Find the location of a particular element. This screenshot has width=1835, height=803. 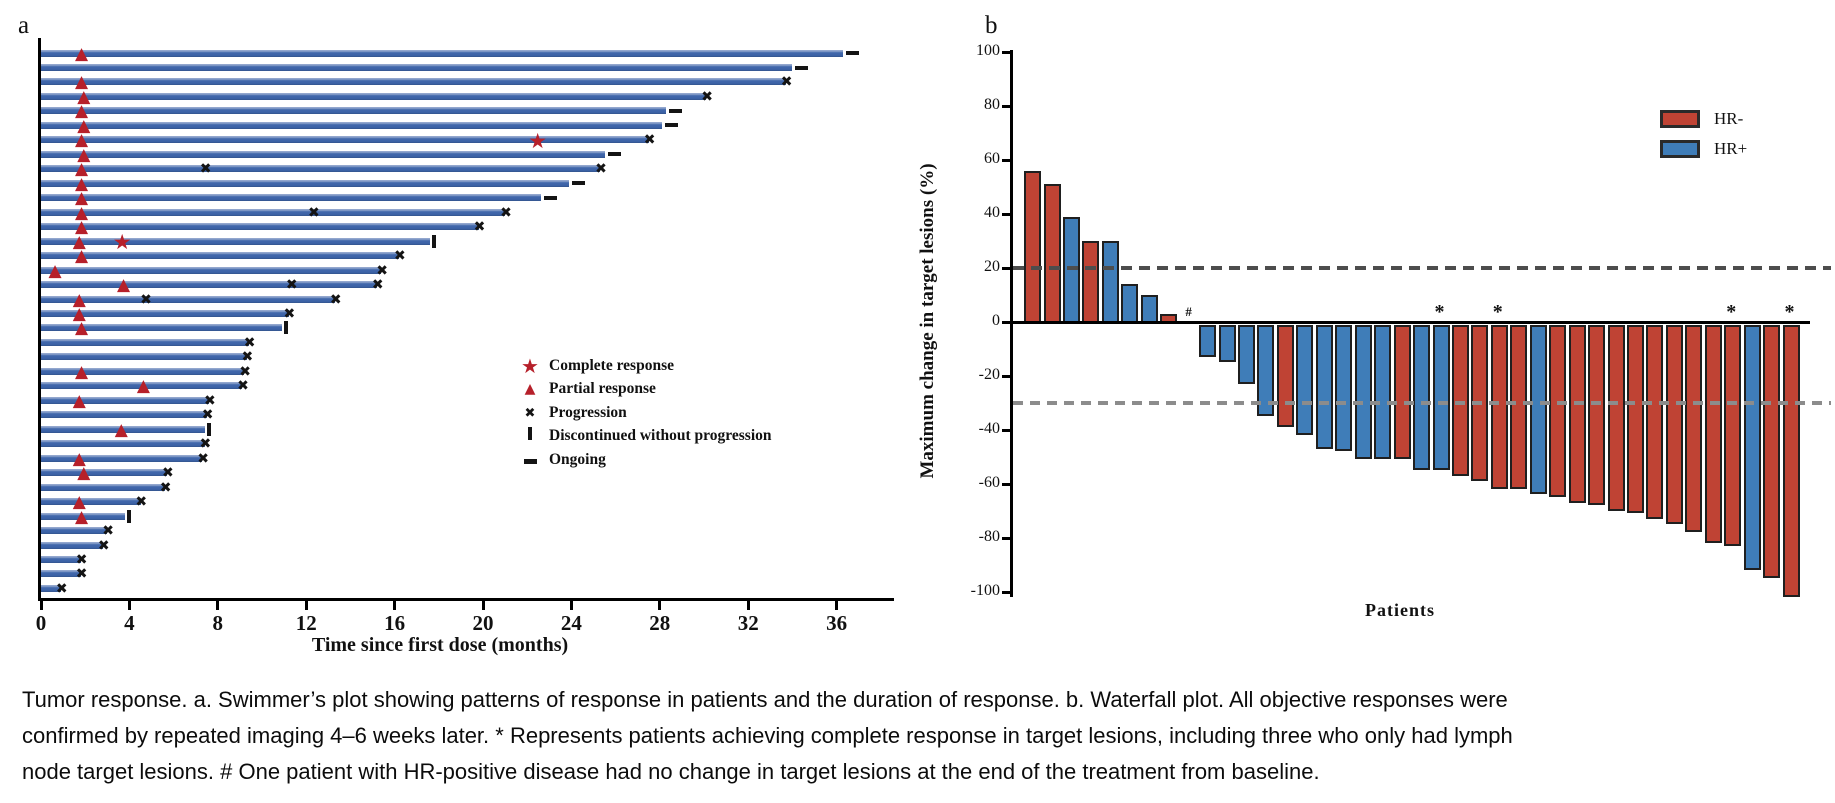

legend-label: HR- is located at coordinates (1729, 118).